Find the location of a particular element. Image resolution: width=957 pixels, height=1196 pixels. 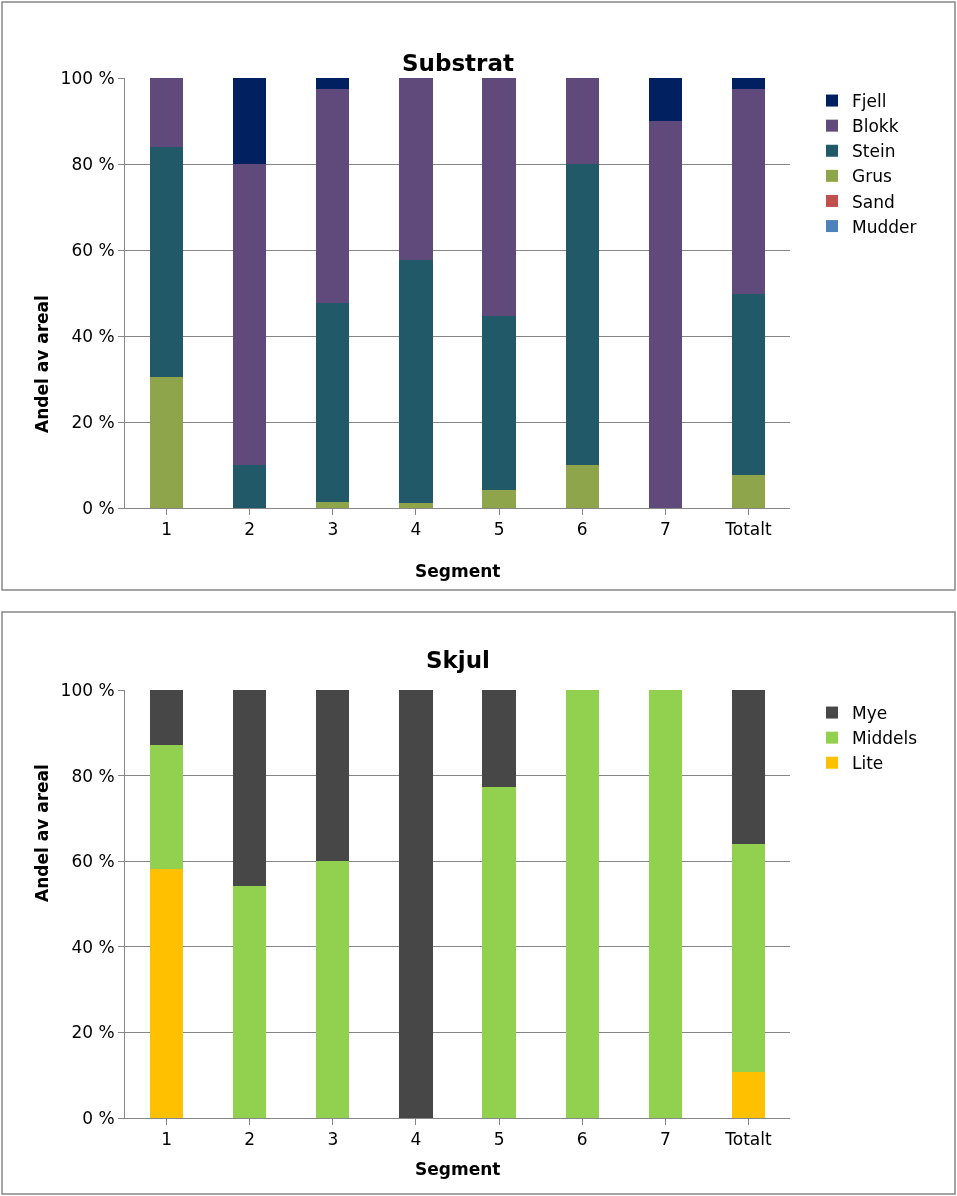

legend-label: Middels is located at coordinates (885, 738).